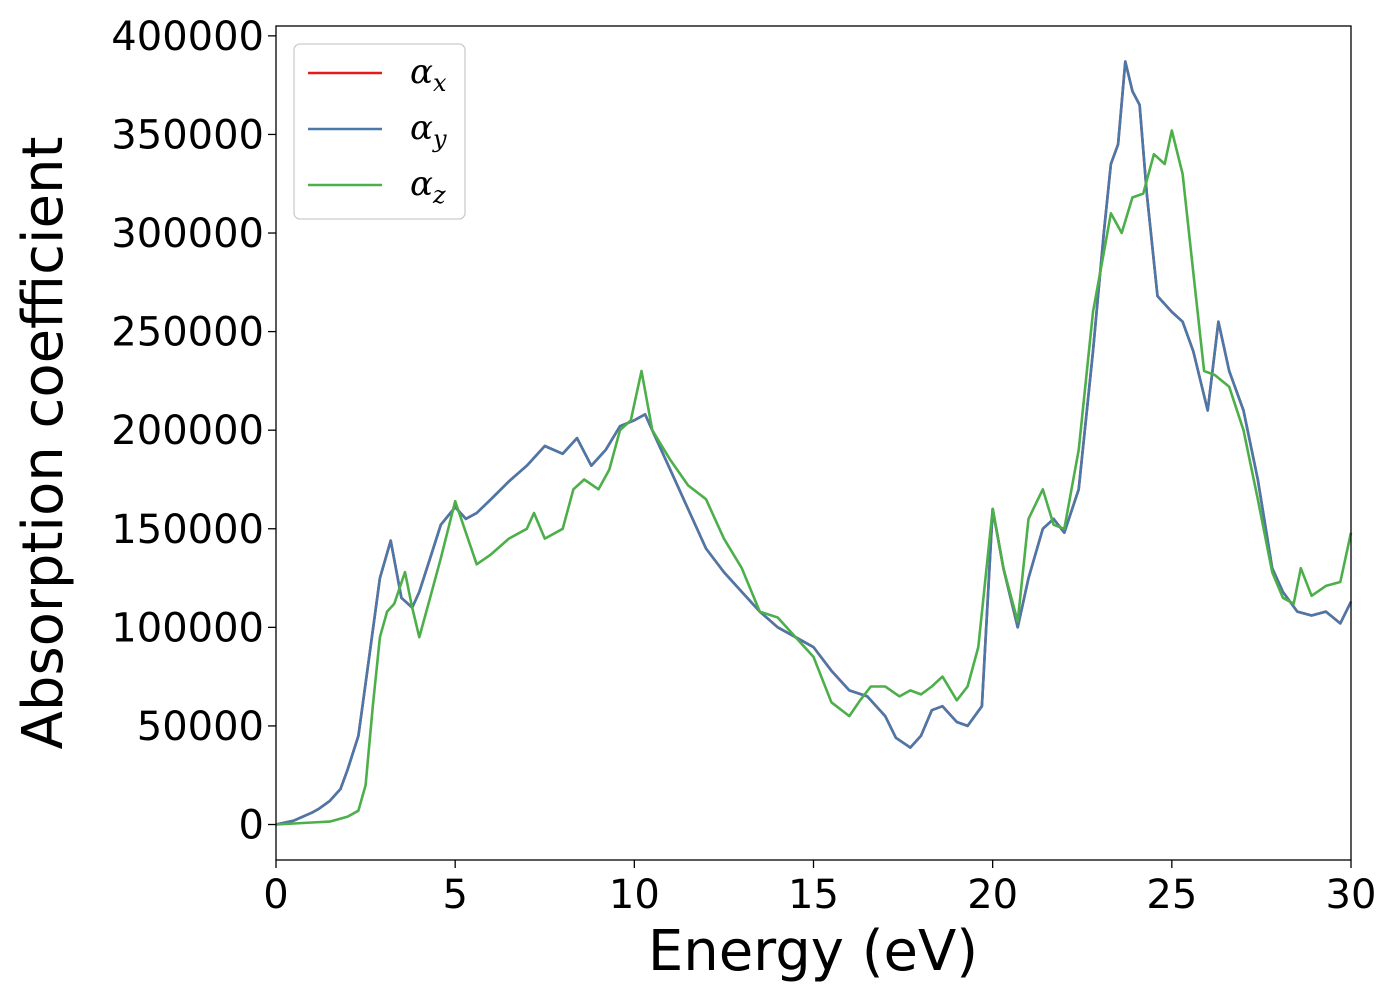  What do you see at coordinates (187, 135) in the screenshot?
I see `y-tick-label: 350000` at bounding box center [187, 135].